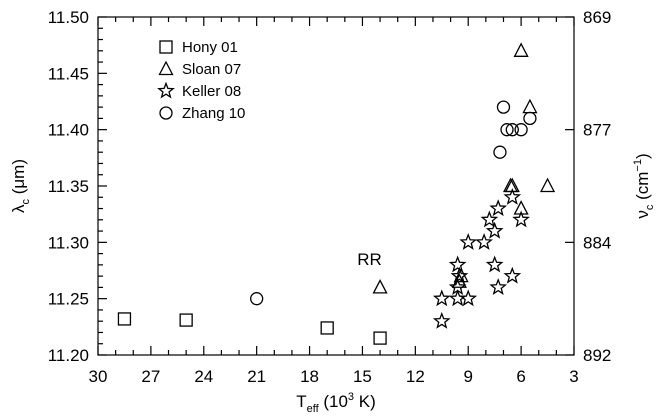  I want to click on y2-tick-label: 892, so click(597, 355).